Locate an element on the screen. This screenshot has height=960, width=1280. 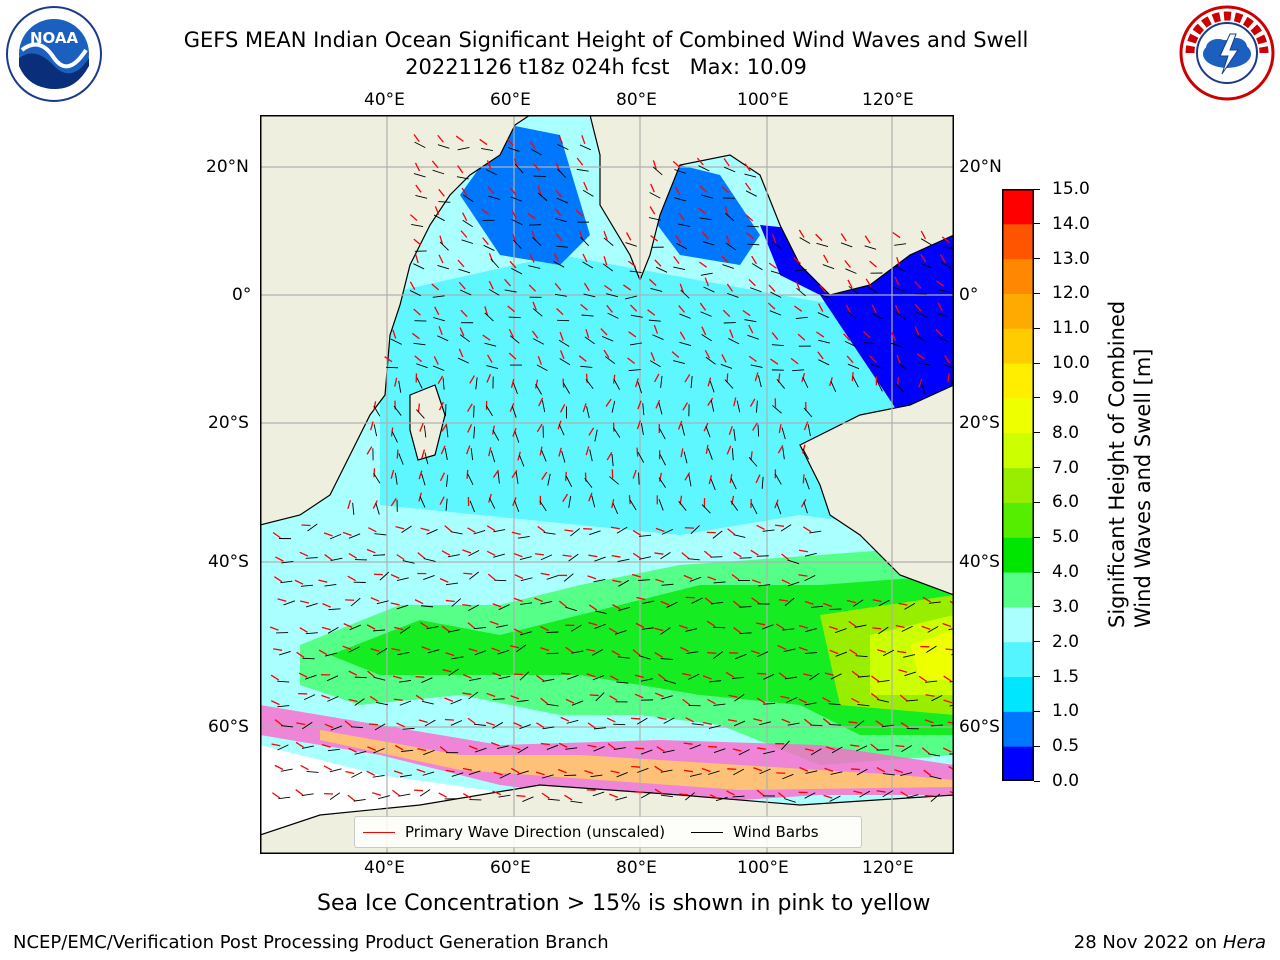
lat-label-right: 20°S is located at coordinates (979, 423).